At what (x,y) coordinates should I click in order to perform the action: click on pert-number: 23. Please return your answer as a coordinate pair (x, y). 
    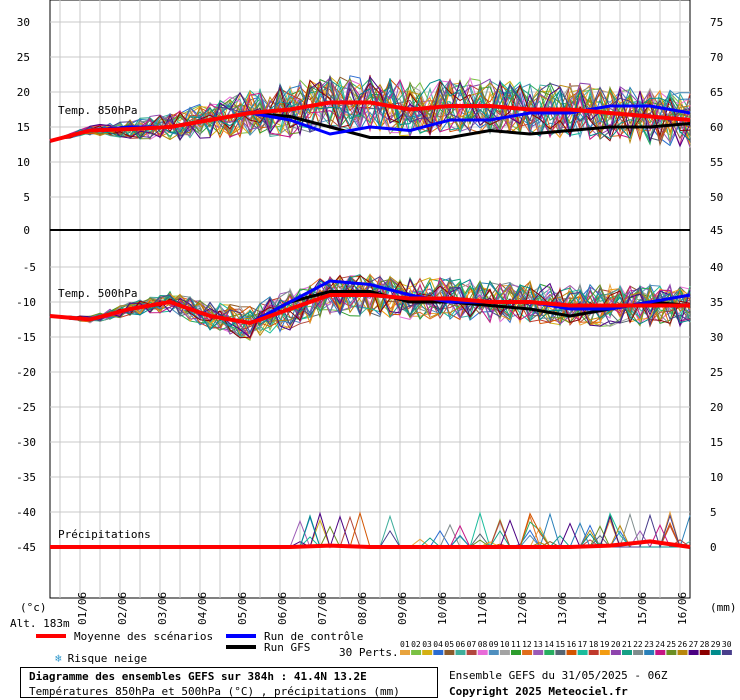
    Looking at the image, I should click on (649, 644).